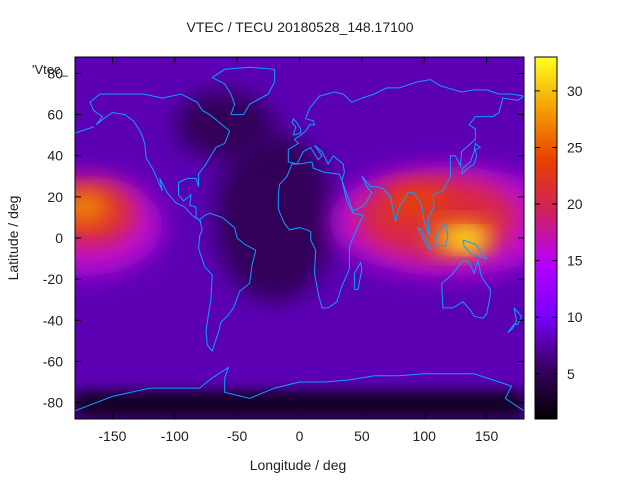  What do you see at coordinates (53, 320) in the screenshot?
I see `y-tick-label: -40` at bounding box center [53, 320].